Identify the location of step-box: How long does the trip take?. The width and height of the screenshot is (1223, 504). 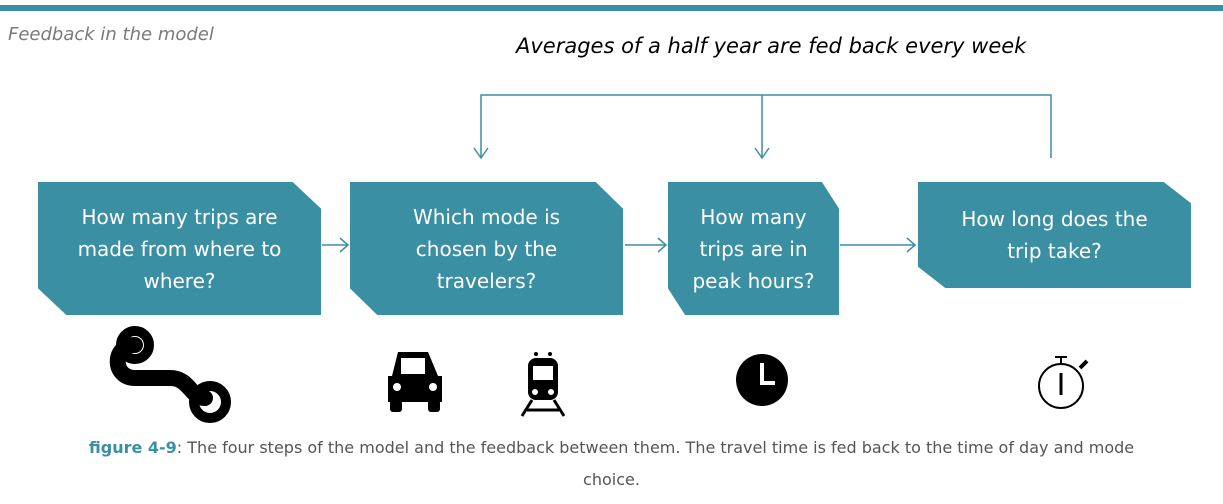
(1054, 235).